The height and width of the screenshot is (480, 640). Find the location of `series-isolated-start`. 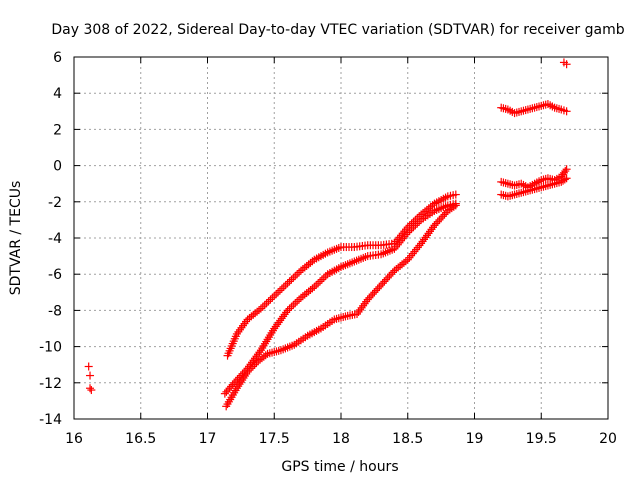

series-isolated-start is located at coordinates (90, 378).